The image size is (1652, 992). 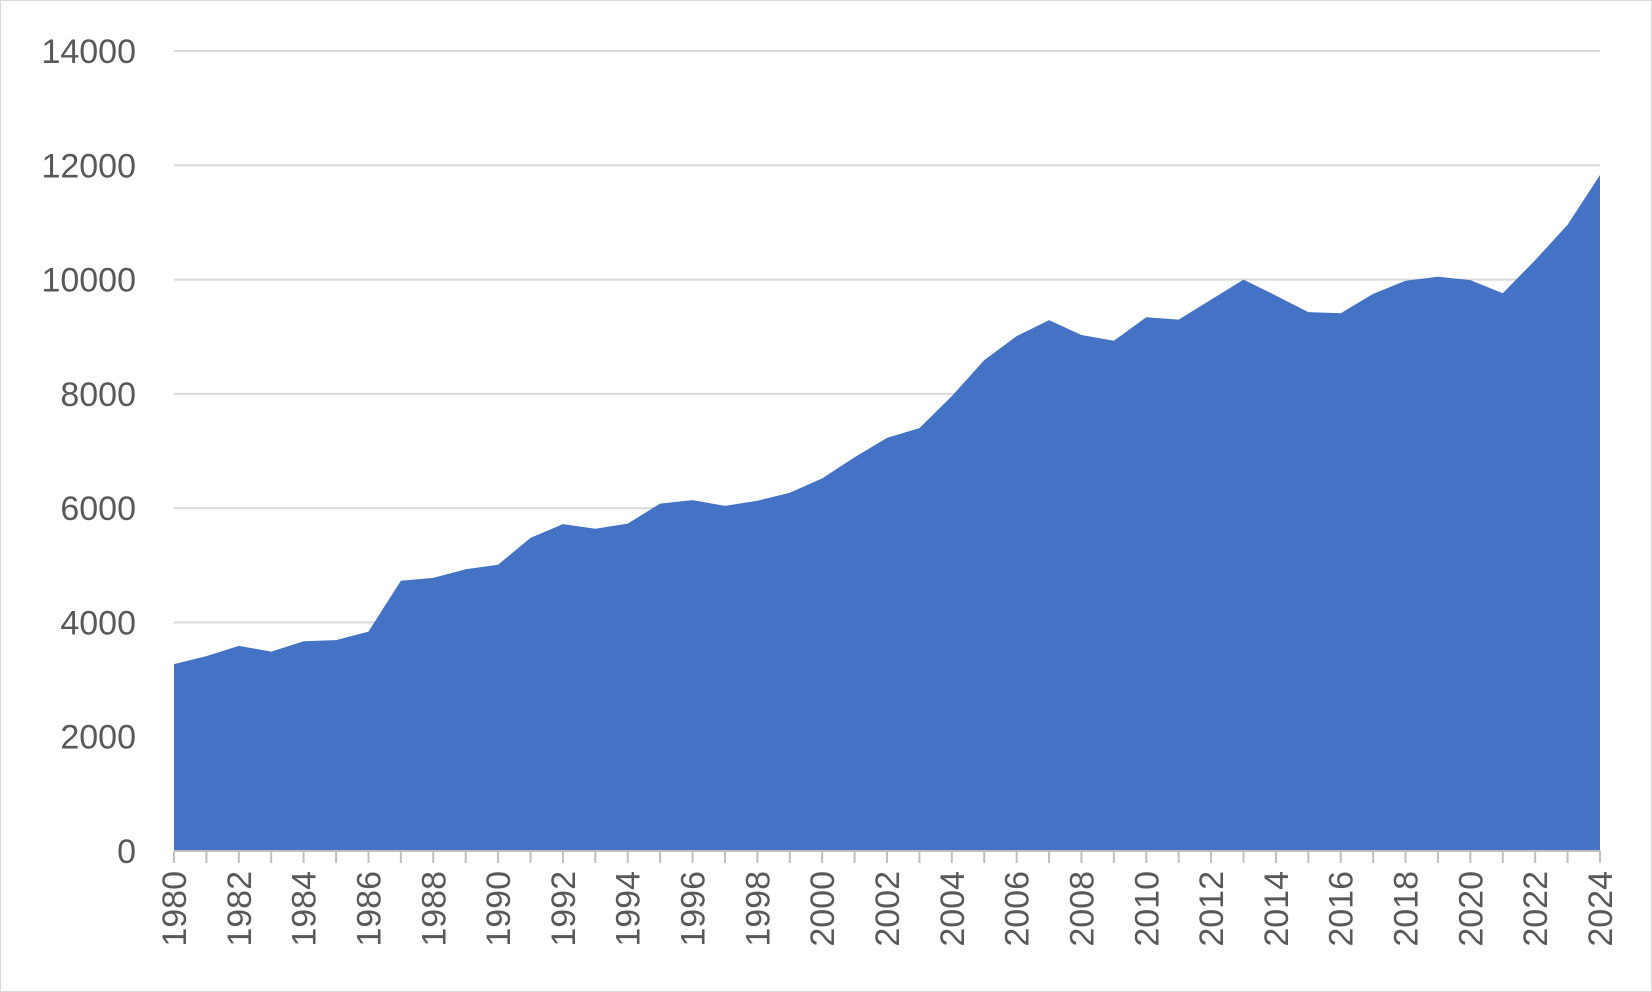 I want to click on x-tick-label: 2020, so click(x=1471, y=909).